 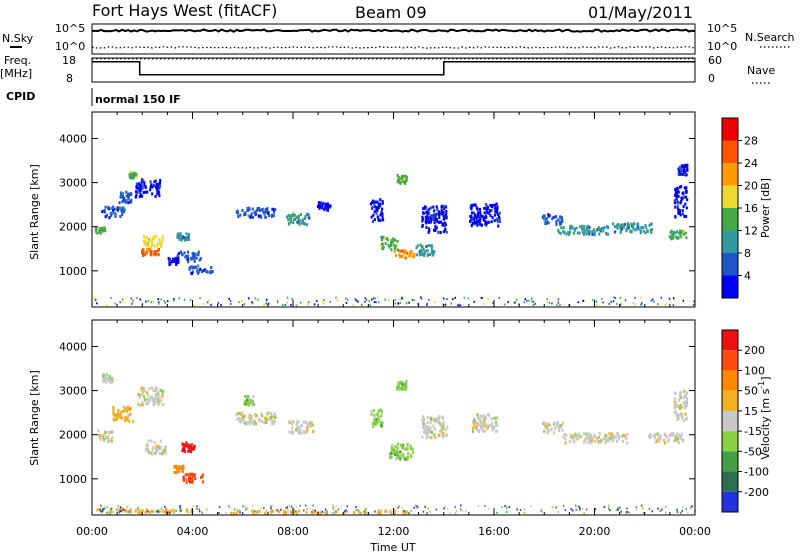 What do you see at coordinates (73, 391) in the screenshot?
I see `velocity-ytick-label: 3000` at bounding box center [73, 391].